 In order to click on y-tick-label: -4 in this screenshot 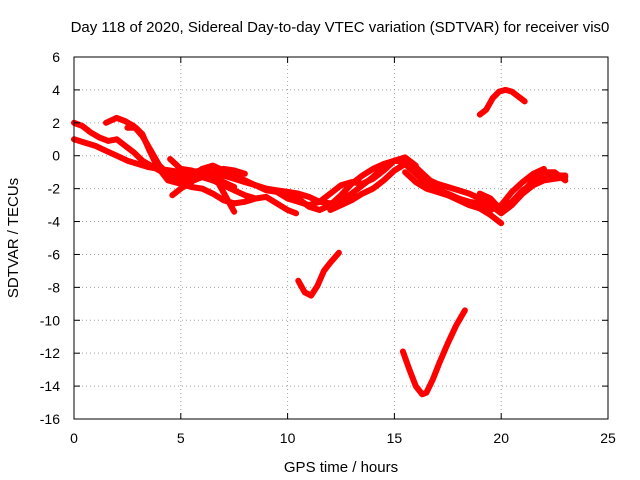, I will do `click(54, 222)`.